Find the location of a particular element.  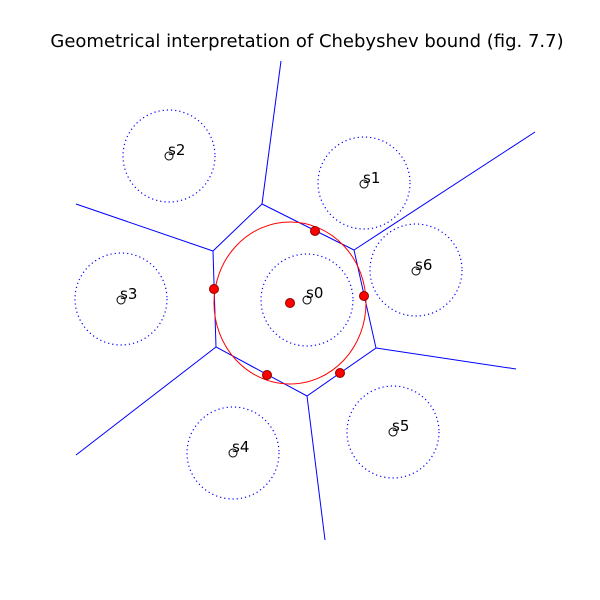

point-label-s6: s6 is located at coordinates (423, 265).